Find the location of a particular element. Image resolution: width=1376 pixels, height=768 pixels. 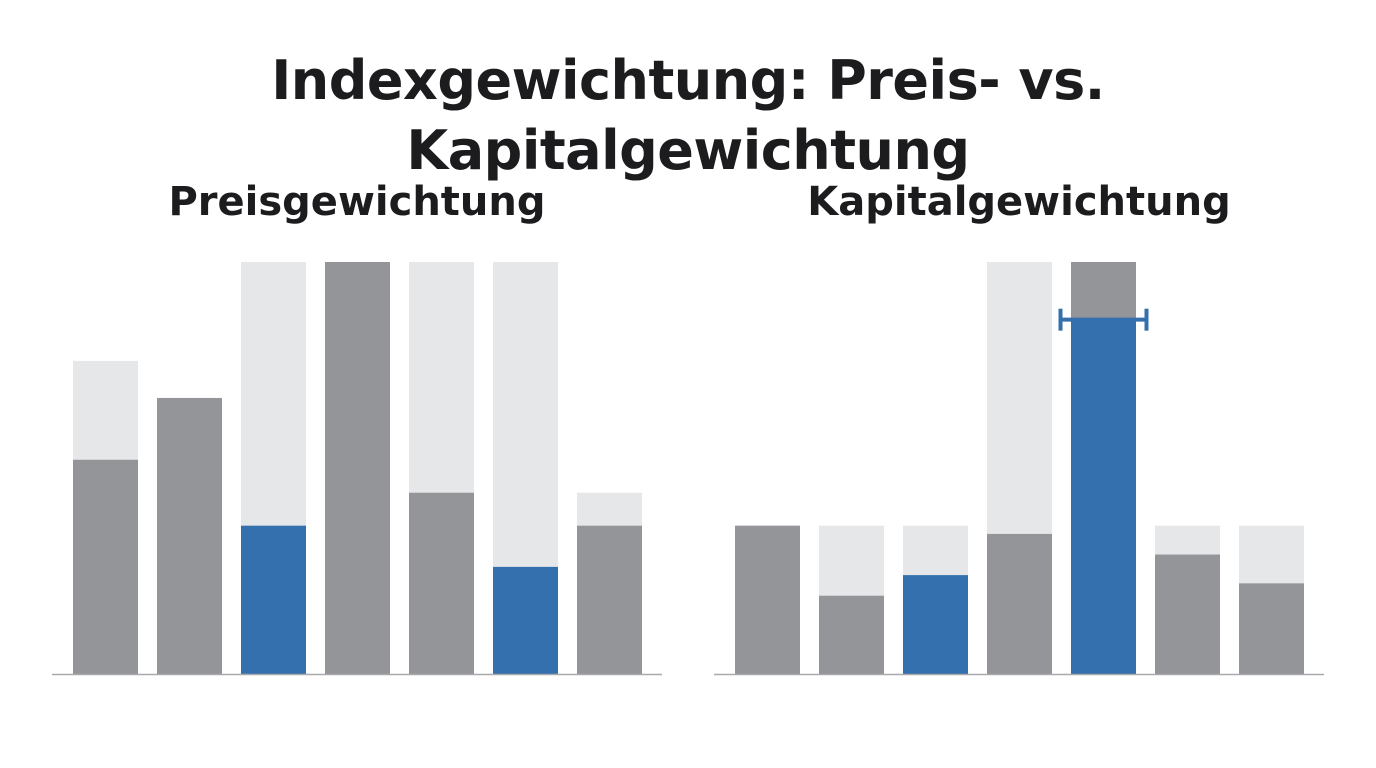

panel-title-price-weighting: Preisgewichtung is located at coordinates (357, 202).